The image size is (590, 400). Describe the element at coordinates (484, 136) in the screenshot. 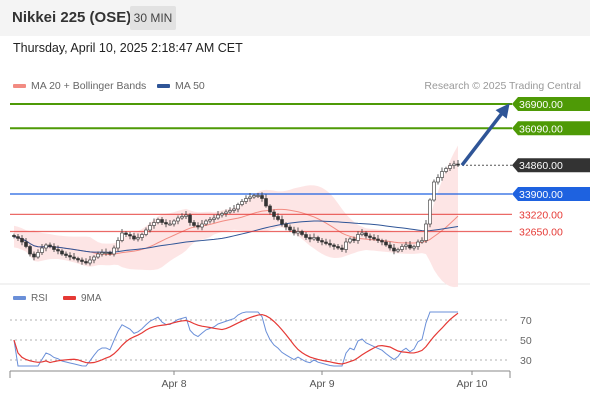

I see `target-arrow-shaft` at that location.